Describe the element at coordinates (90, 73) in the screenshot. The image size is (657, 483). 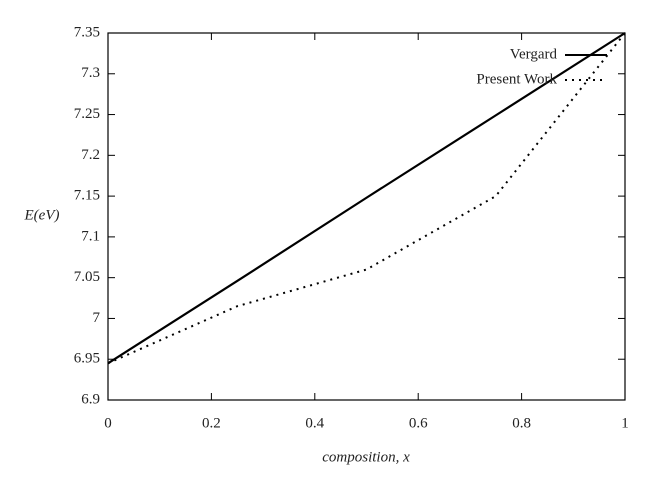
I see `y-tick-label: 7.3` at that location.